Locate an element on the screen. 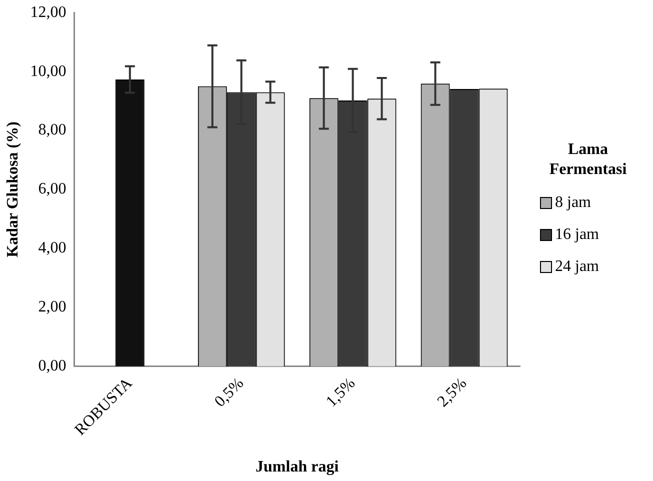 This screenshot has width=653, height=481. legend-label: 24 jam is located at coordinates (577, 267).